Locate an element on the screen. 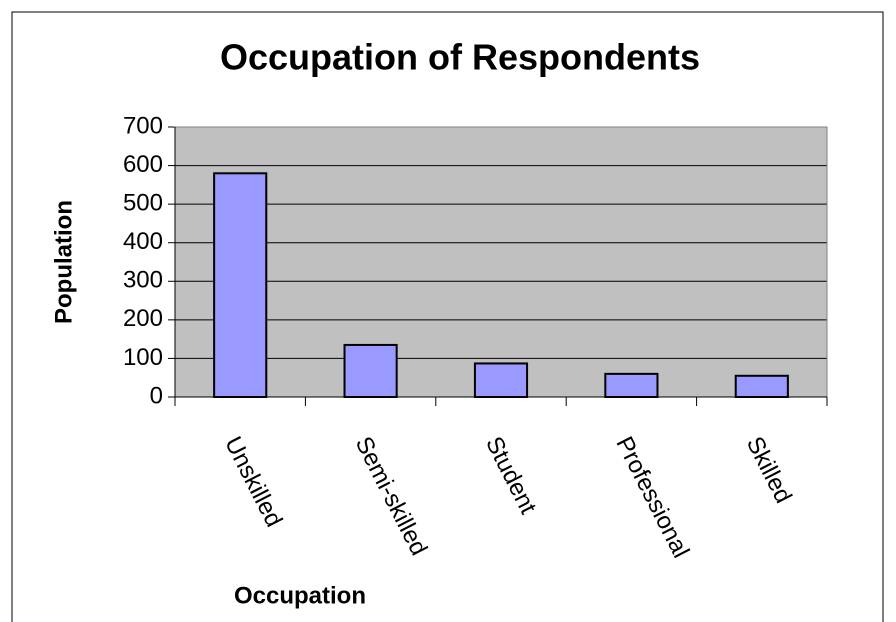  y-tick-label: 100 is located at coordinates (143, 357).